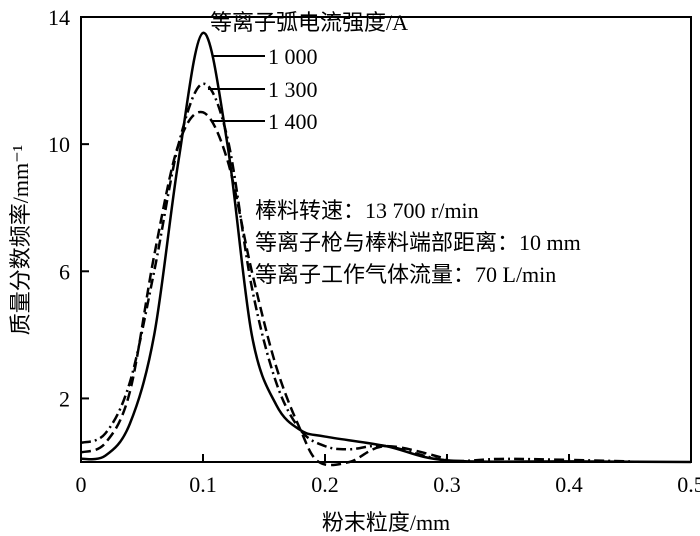 The height and width of the screenshot is (536, 700). What do you see at coordinates (688, 484) in the screenshot?
I see `x-tick-label: 0.5` at bounding box center [688, 484].